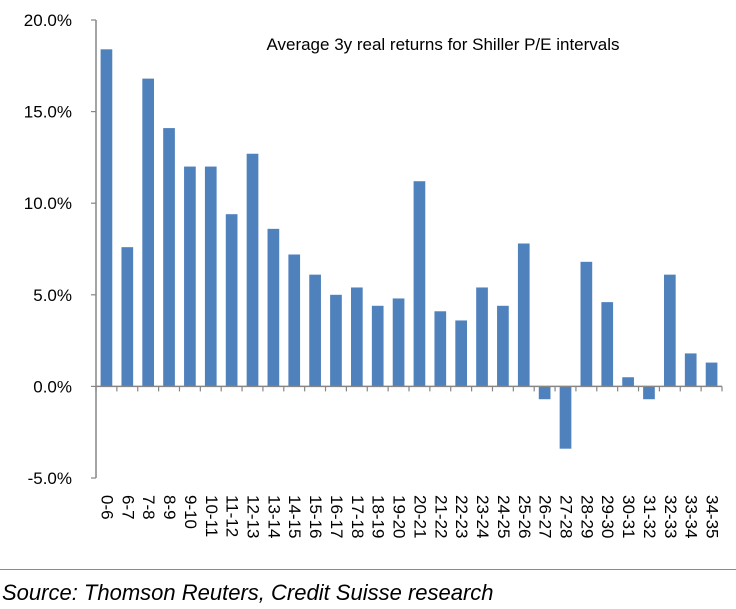 This screenshot has width=736, height=609. What do you see at coordinates (586, 516) in the screenshot?
I see `x-tick-label: 28-29` at bounding box center [586, 516].